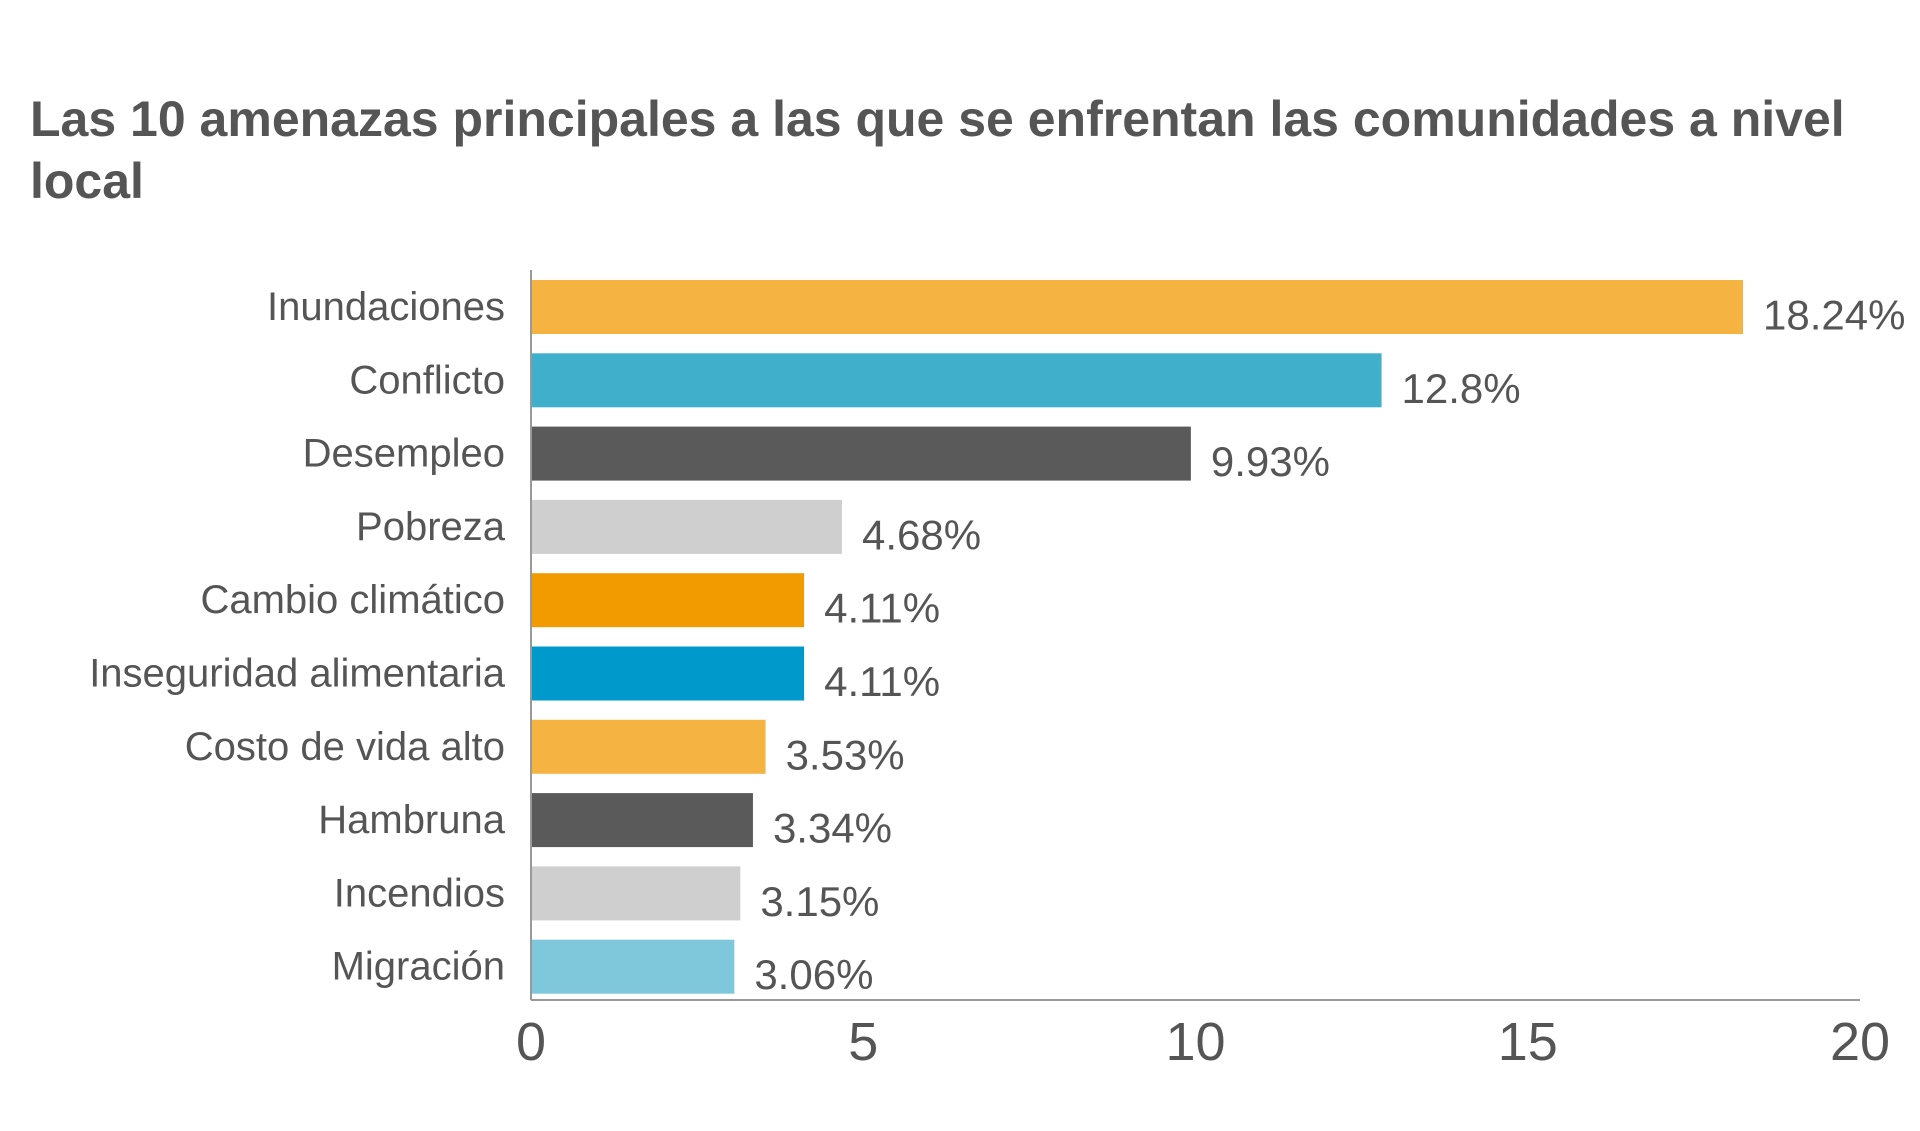 This screenshot has width=1920, height=1131. Describe the element at coordinates (297, 674) in the screenshot. I see `category-label: Inseguridad alimentaria` at that location.